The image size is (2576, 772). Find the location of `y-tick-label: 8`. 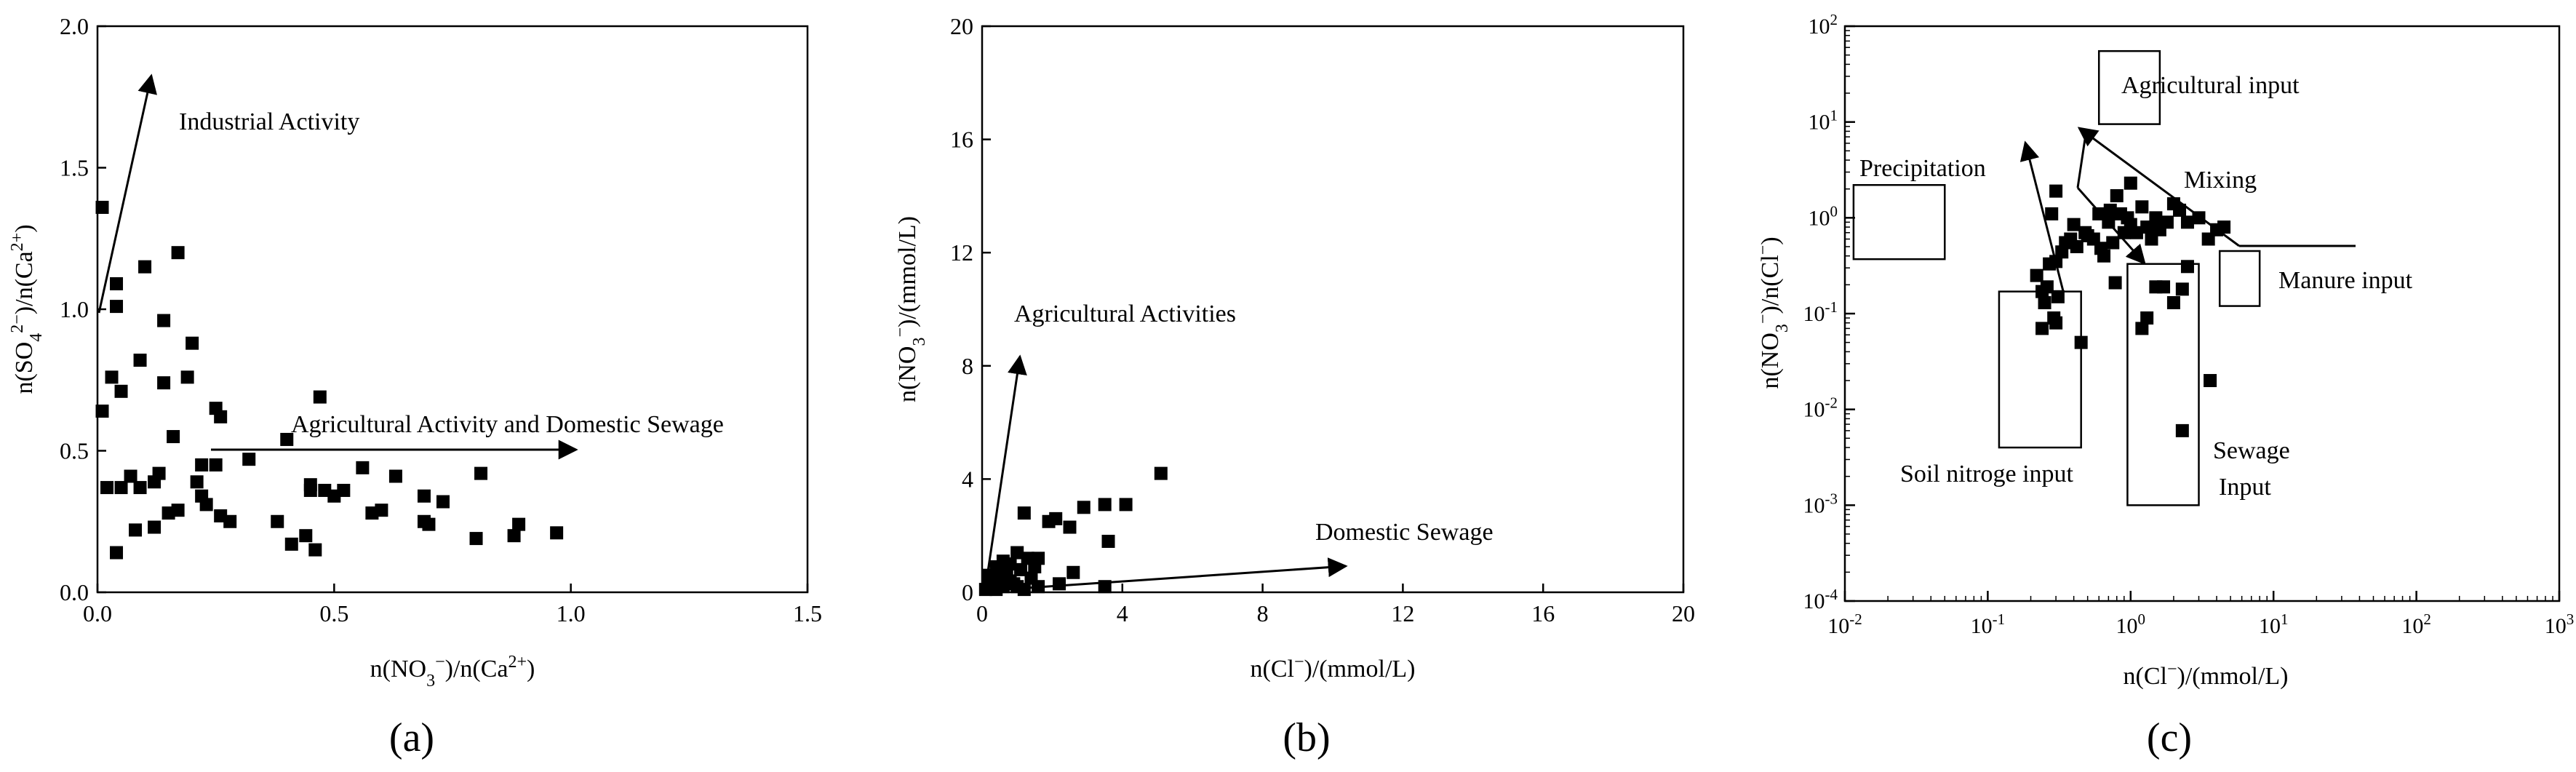

y-tick-label: 8 is located at coordinates (967, 366).